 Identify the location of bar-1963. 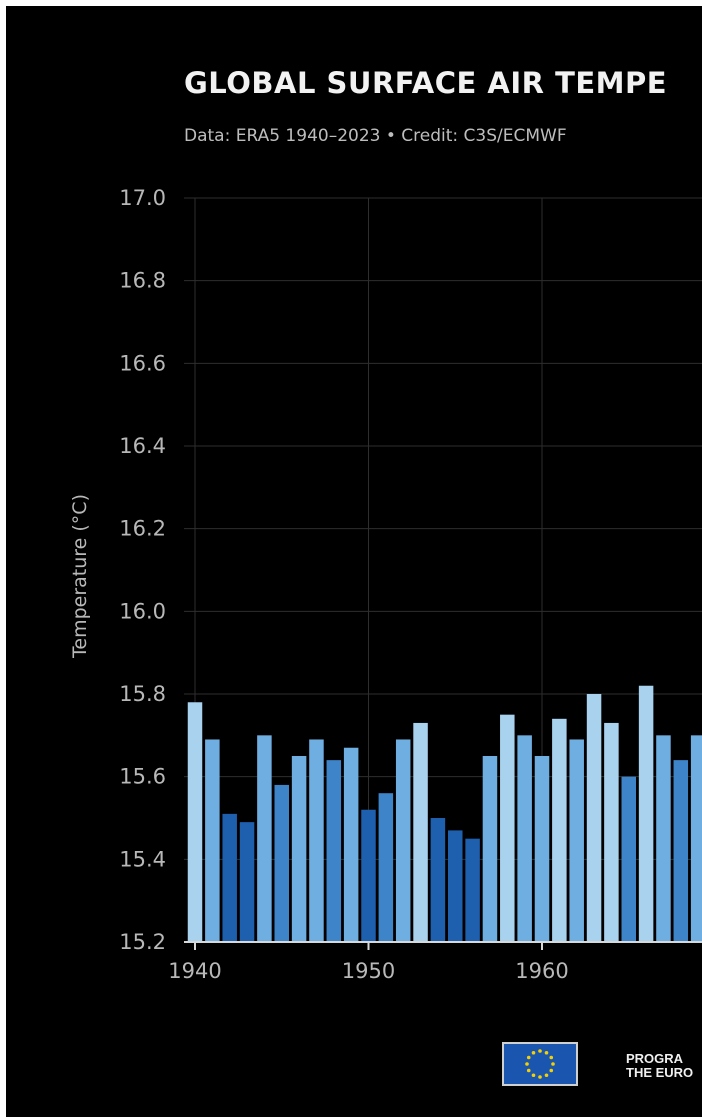
(594, 818).